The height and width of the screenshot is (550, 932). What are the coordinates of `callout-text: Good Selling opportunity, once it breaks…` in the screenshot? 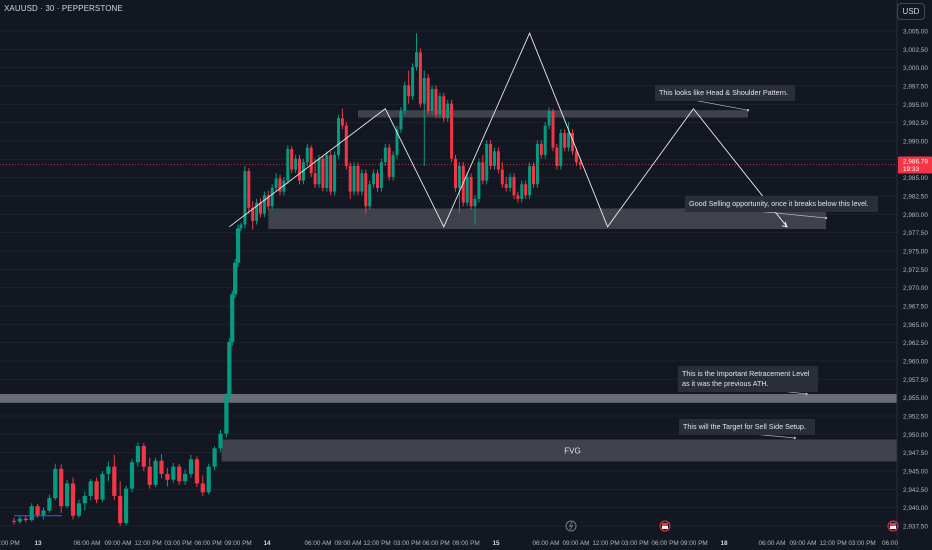 It's located at (779, 203).